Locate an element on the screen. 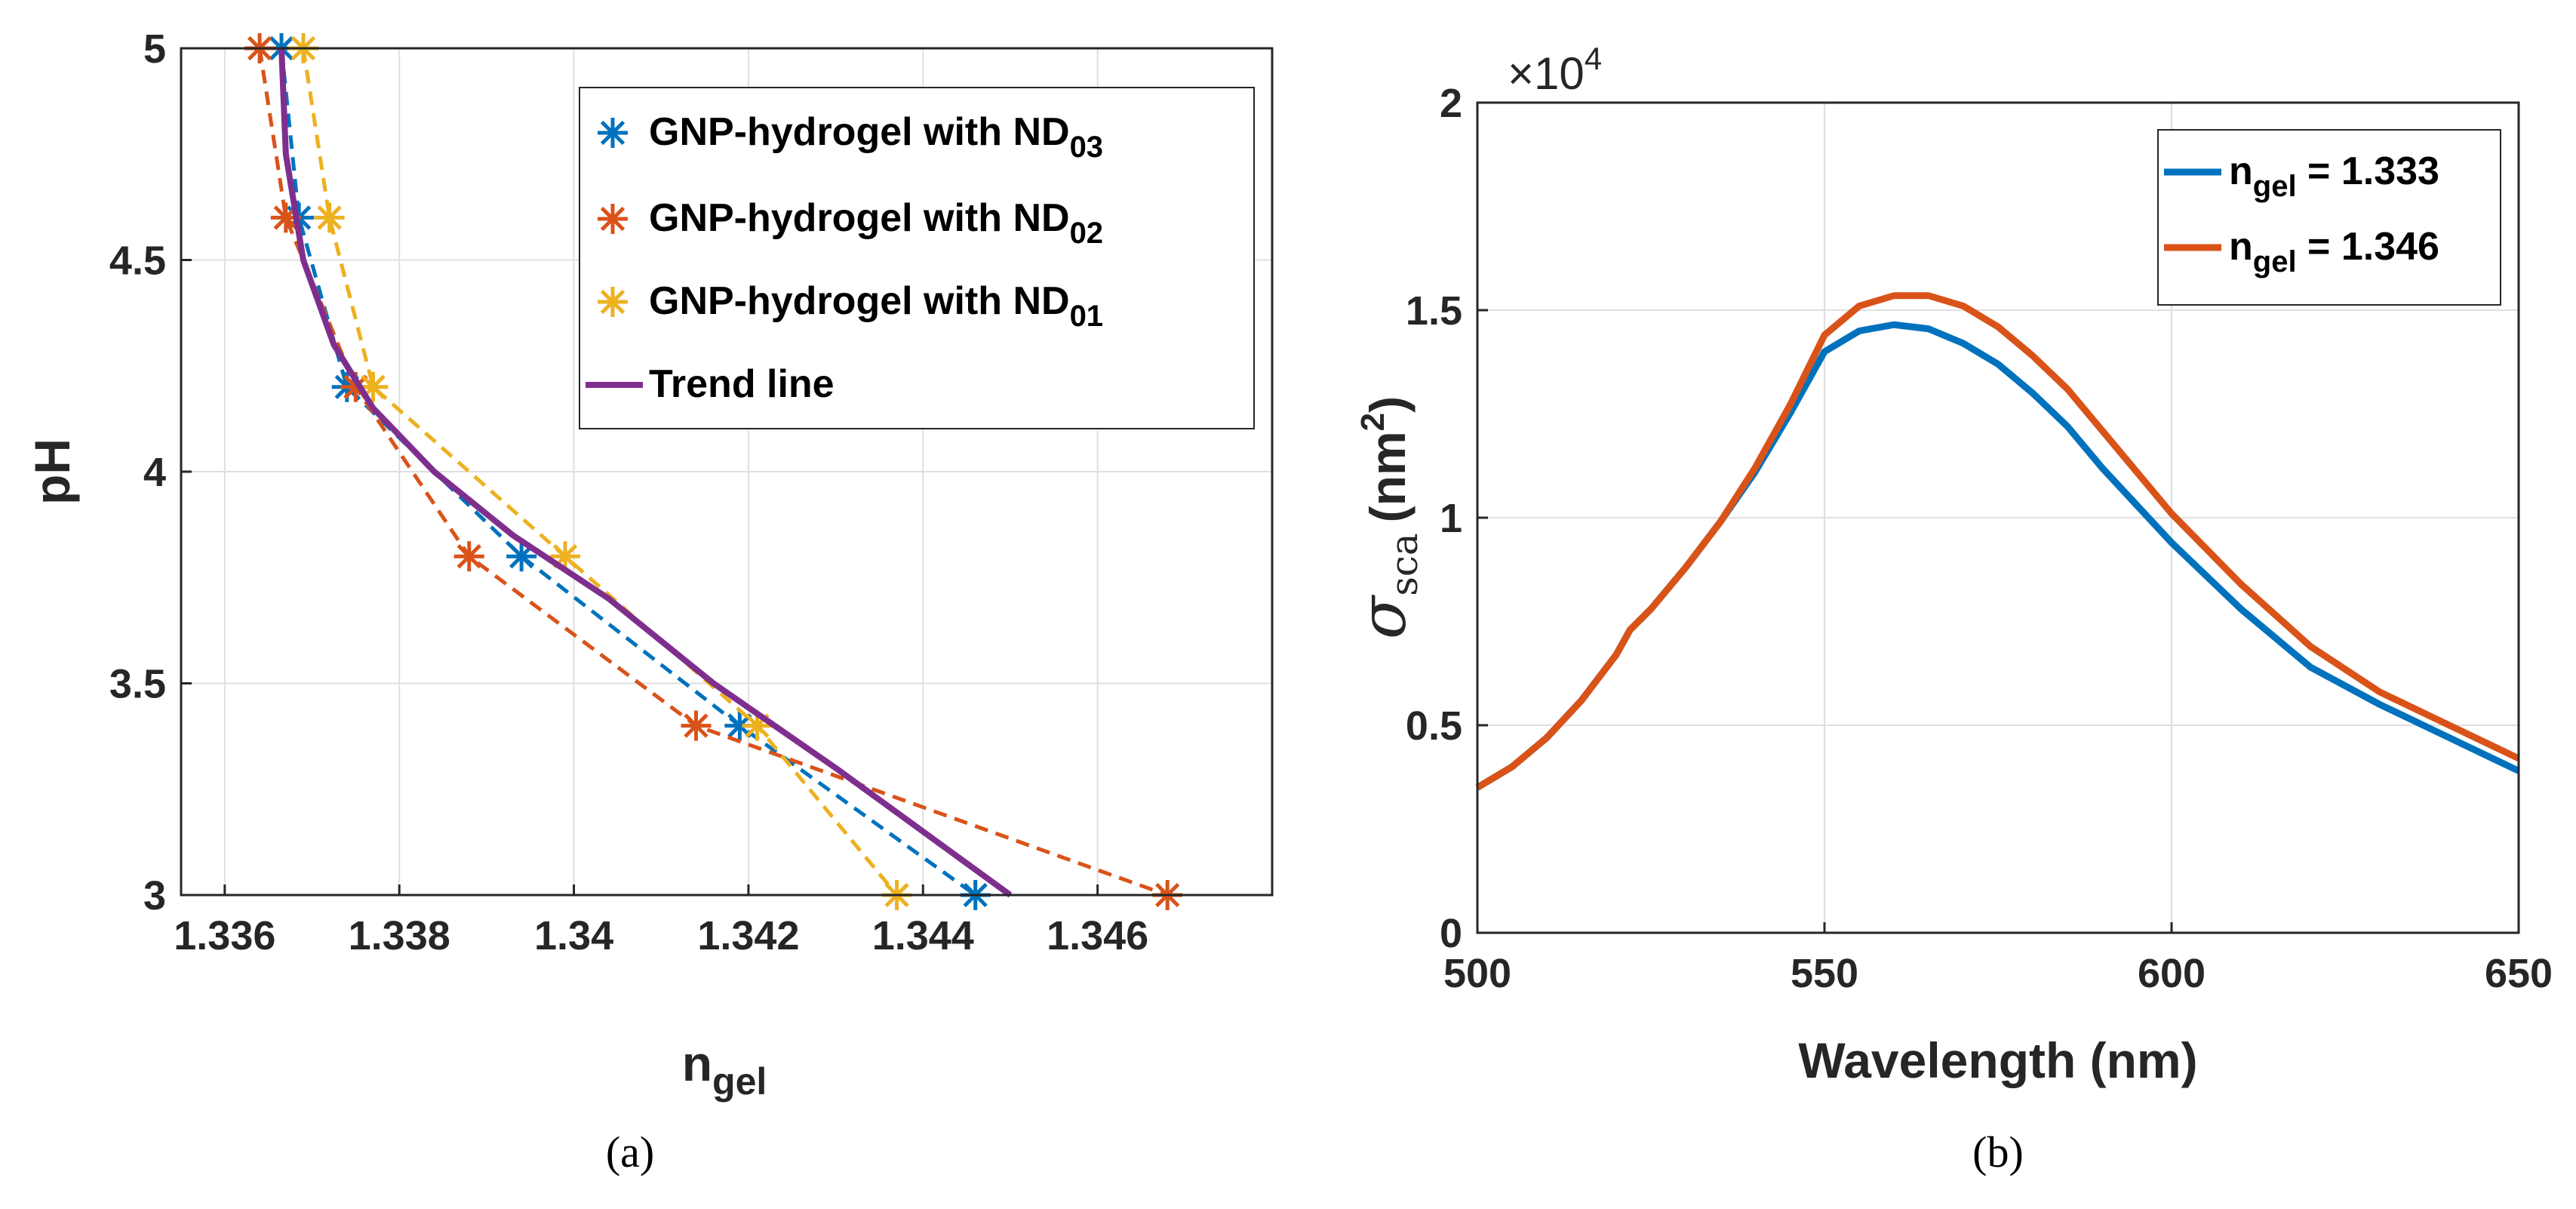 Image resolution: width=2576 pixels, height=1209 pixels. y-tick-label: 4.5 is located at coordinates (137, 261).